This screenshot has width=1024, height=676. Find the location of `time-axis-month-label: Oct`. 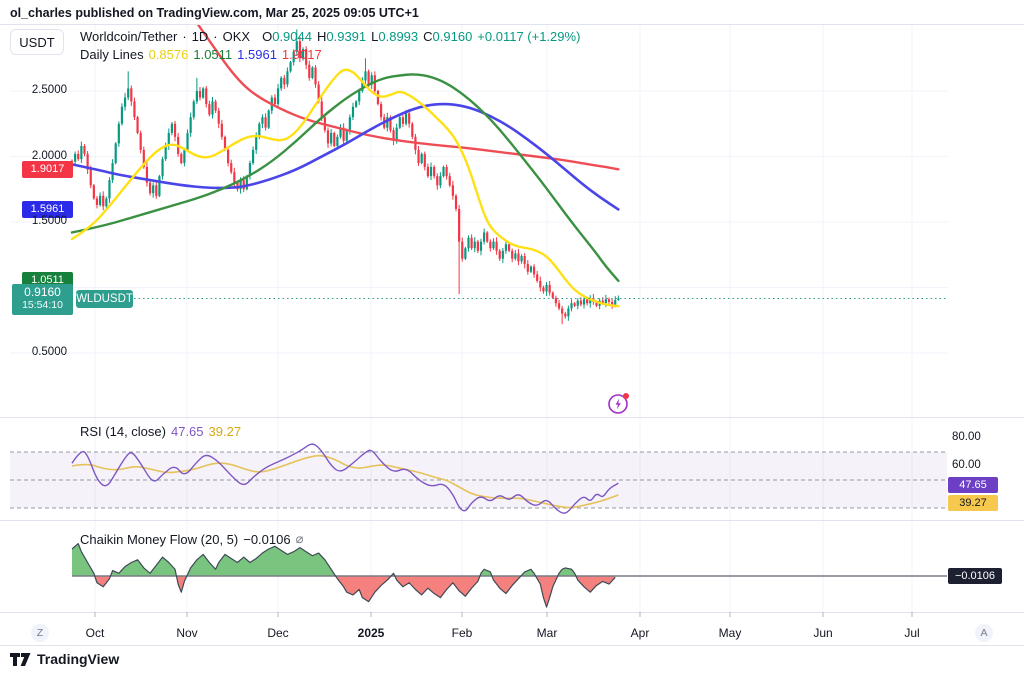

time-axis-month-label: Oct is located at coordinates (95, 633).